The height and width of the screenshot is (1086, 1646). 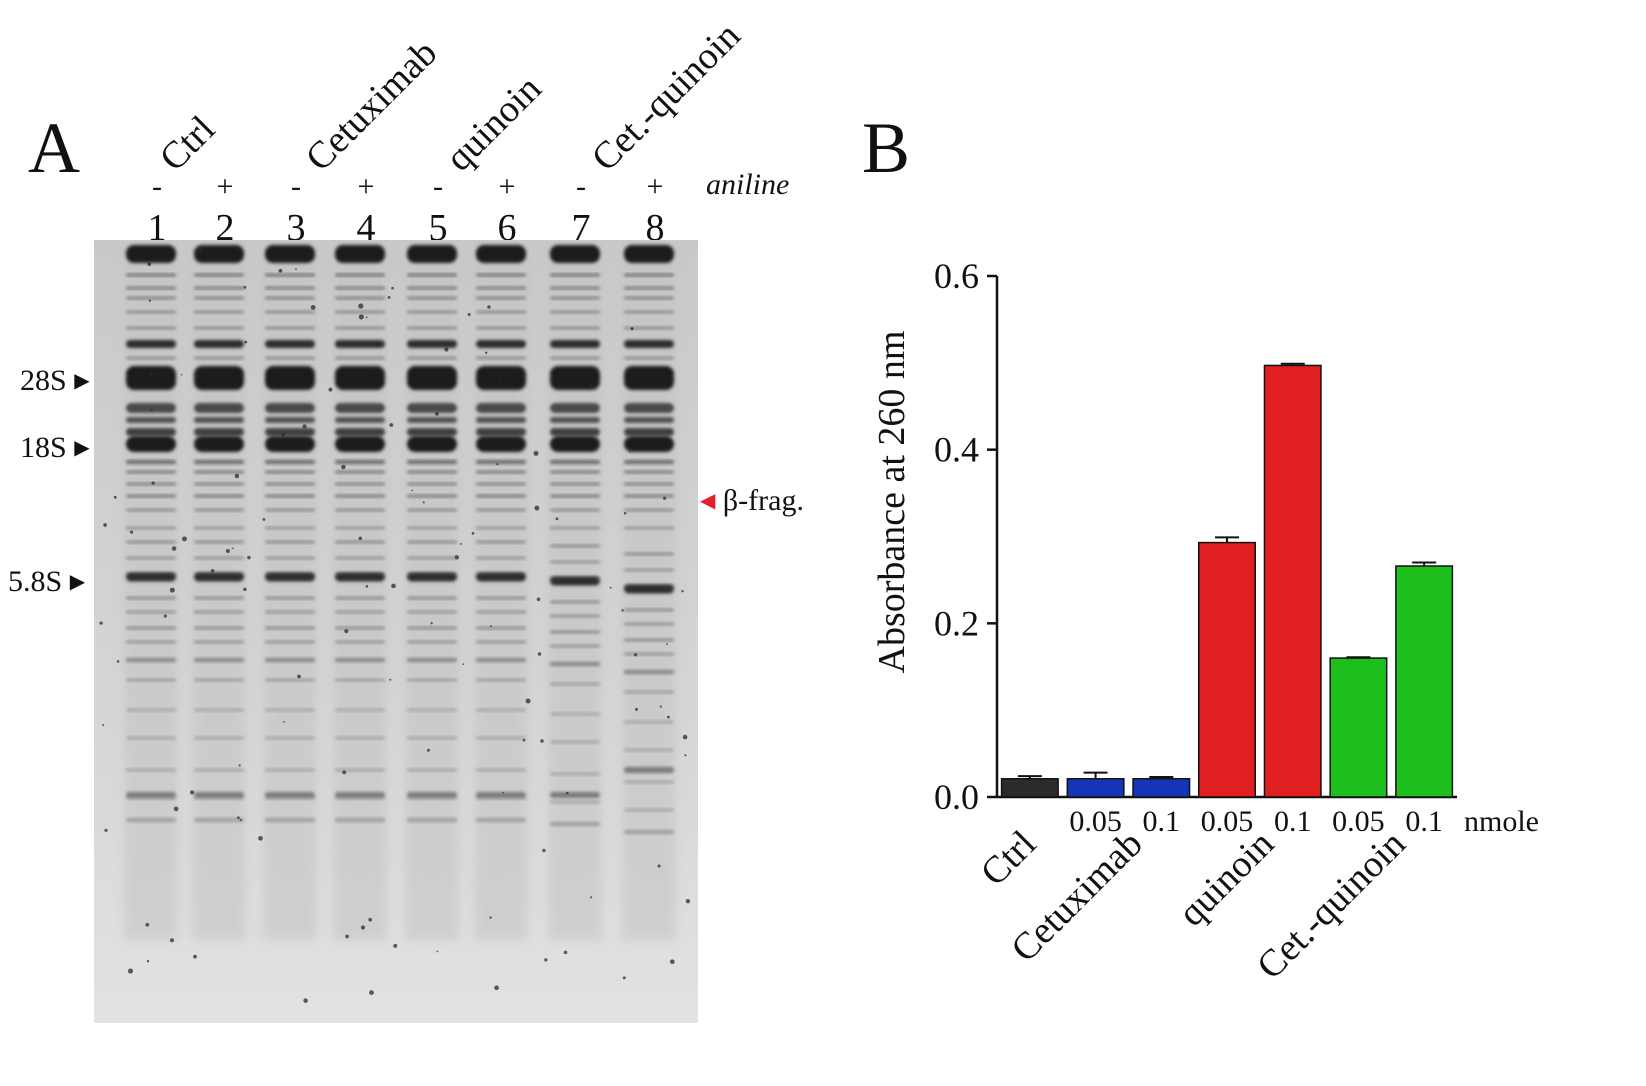 What do you see at coordinates (157, 228) in the screenshot?
I see `lane-number-1: 1` at bounding box center [157, 228].